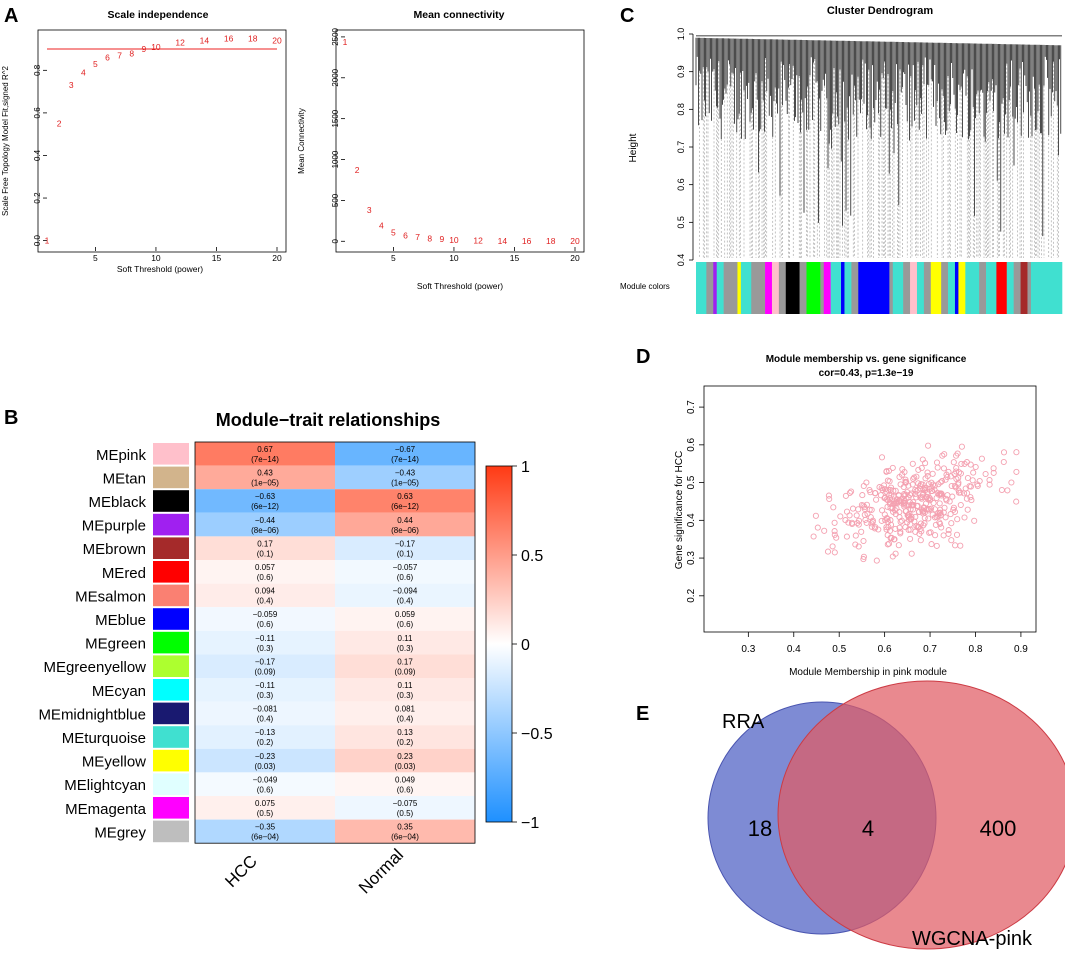 The image size is (1065, 956). I want to click on power-point-label: 10, so click(156, 47).